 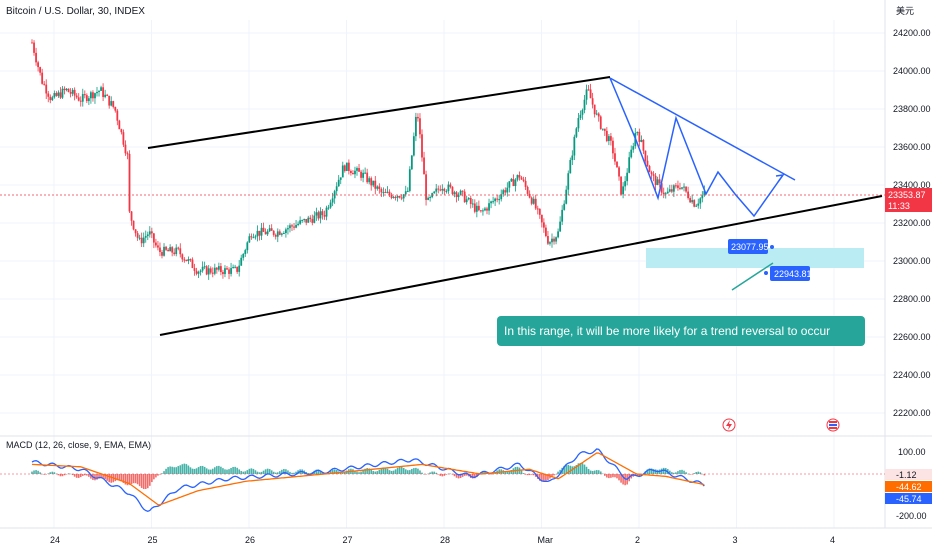 I want to click on time-axis: 24 25 26 27 28 Mar 2 3 4, so click(x=442, y=540).